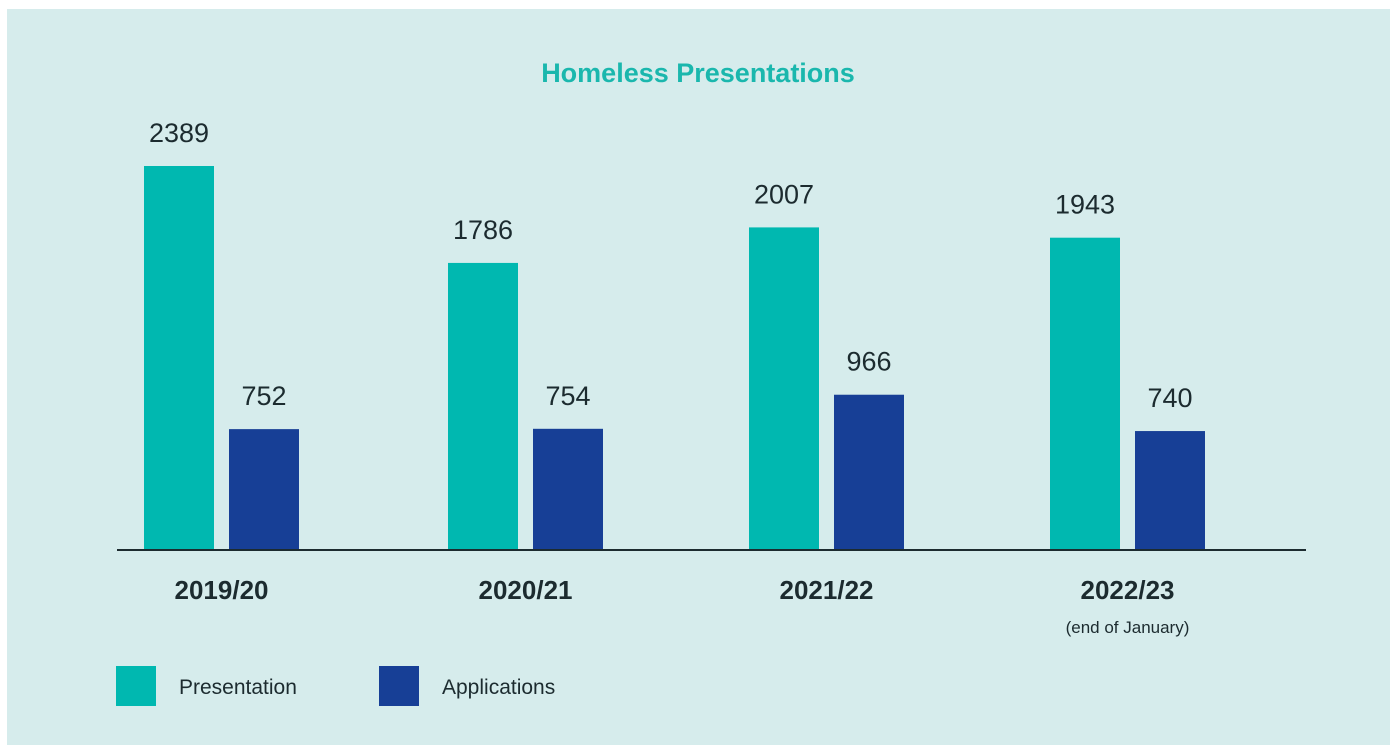 This screenshot has height=753, width=1397. Describe the element at coordinates (1085, 205) in the screenshot. I see `data-label-presentation-2022-23: 1943` at that location.